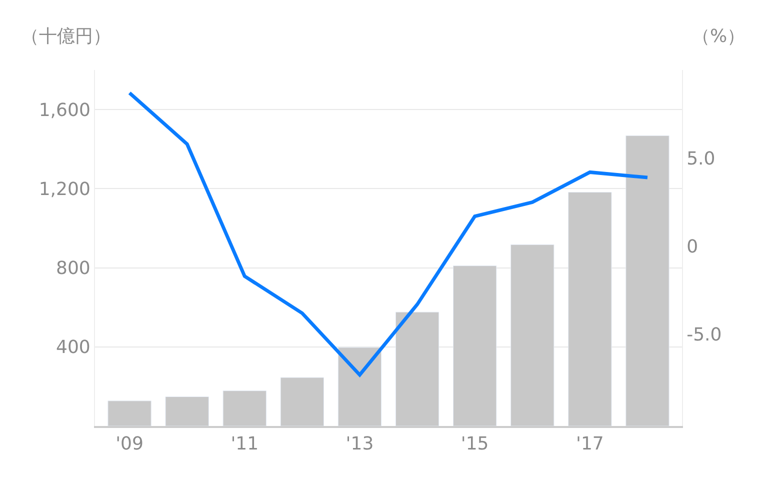 The height and width of the screenshot is (481, 757). I want to click on y-tick-label: 1,600, so click(64, 110).